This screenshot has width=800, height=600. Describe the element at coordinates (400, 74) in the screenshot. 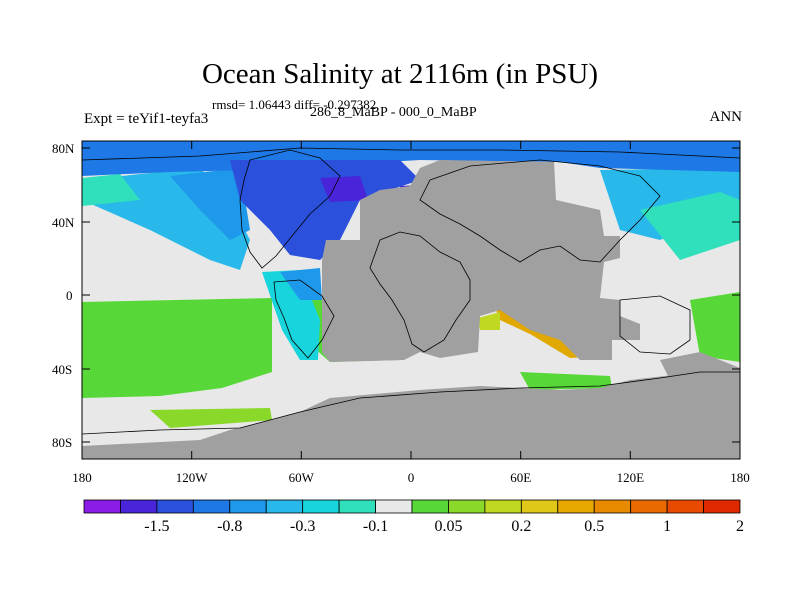

I see `map-title: Ocean Salinity at 2116m (in PSU)` at that location.